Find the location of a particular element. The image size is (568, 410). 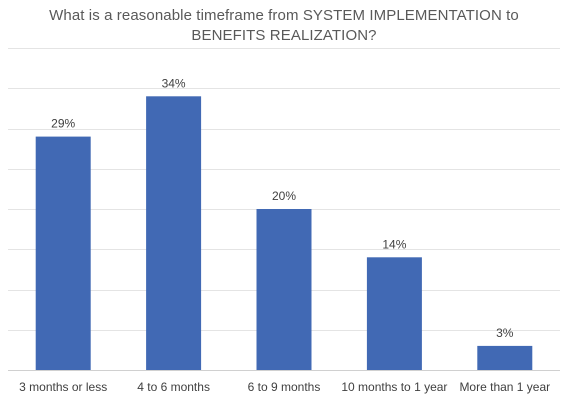

data-label: 29% is located at coordinates (63, 124).